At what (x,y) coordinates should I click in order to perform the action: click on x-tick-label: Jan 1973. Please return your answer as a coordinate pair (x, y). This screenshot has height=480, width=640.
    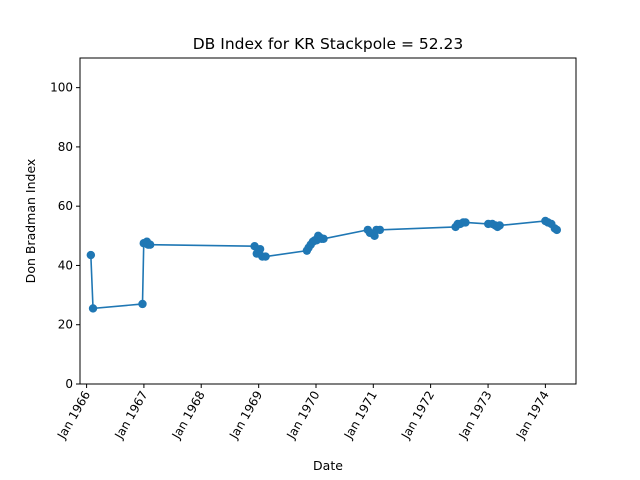
    Looking at the image, I should click on (475, 416).